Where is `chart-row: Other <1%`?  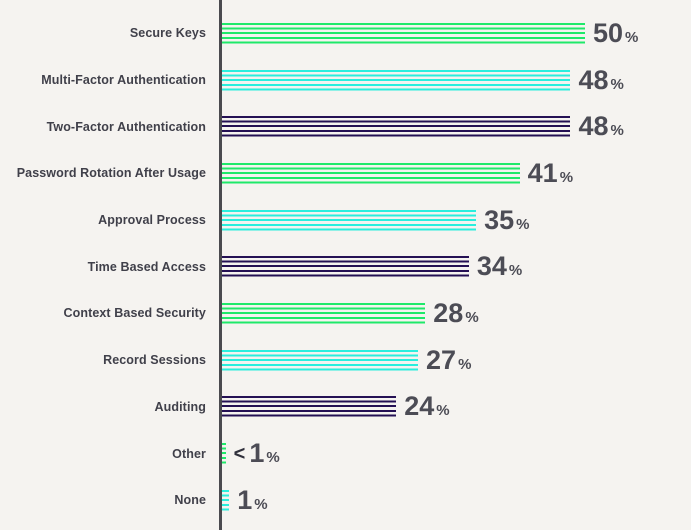
chart-row: Other <1% is located at coordinates (345, 453).